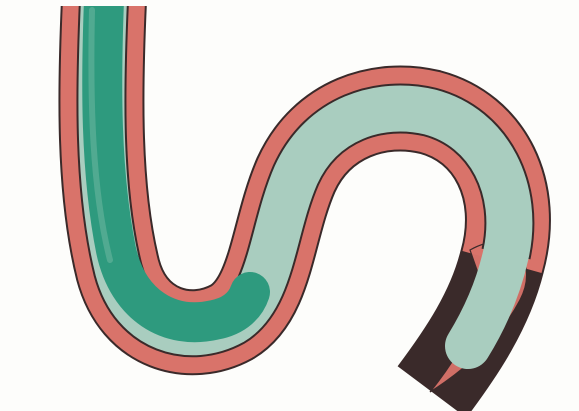  I want to click on tube-inner-highlight, so click(100, 135).